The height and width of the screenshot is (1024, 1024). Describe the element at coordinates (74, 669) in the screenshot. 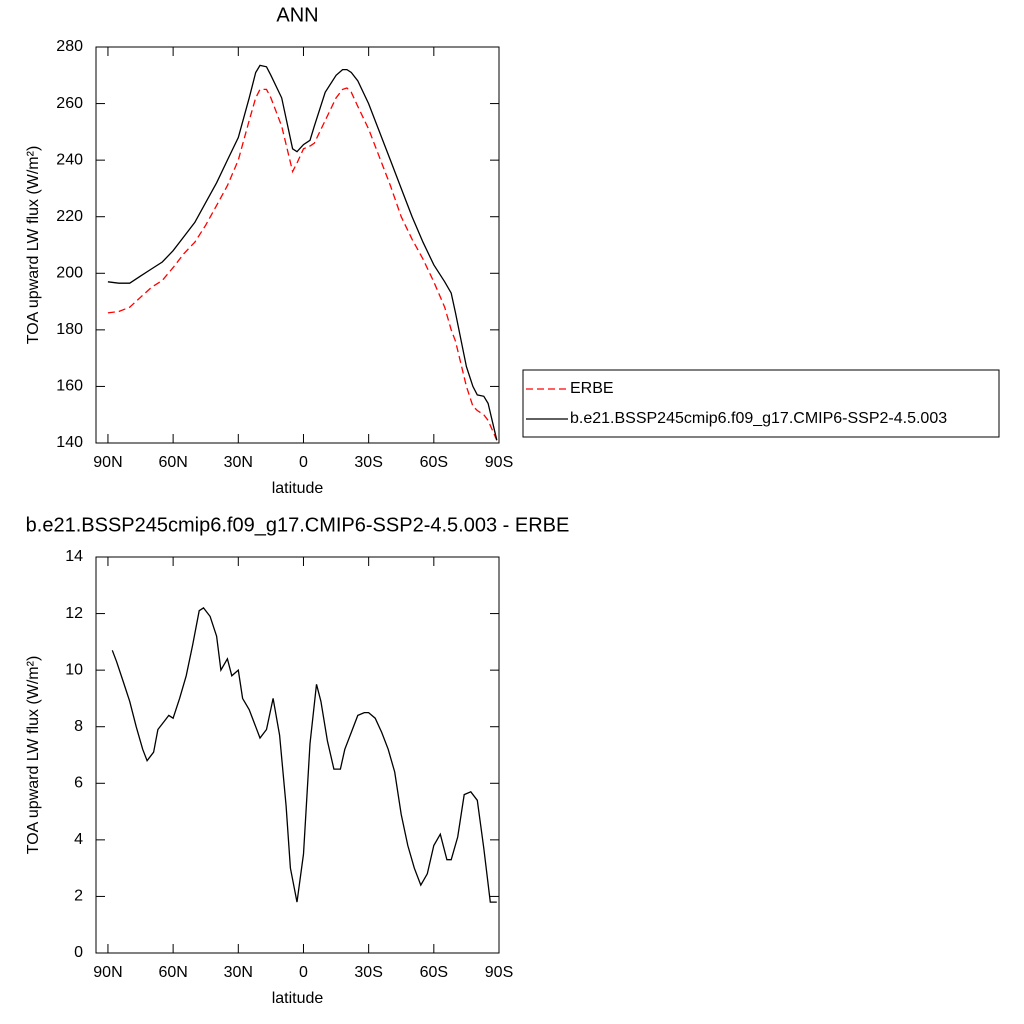

I see `y-tick-label: 10` at that location.